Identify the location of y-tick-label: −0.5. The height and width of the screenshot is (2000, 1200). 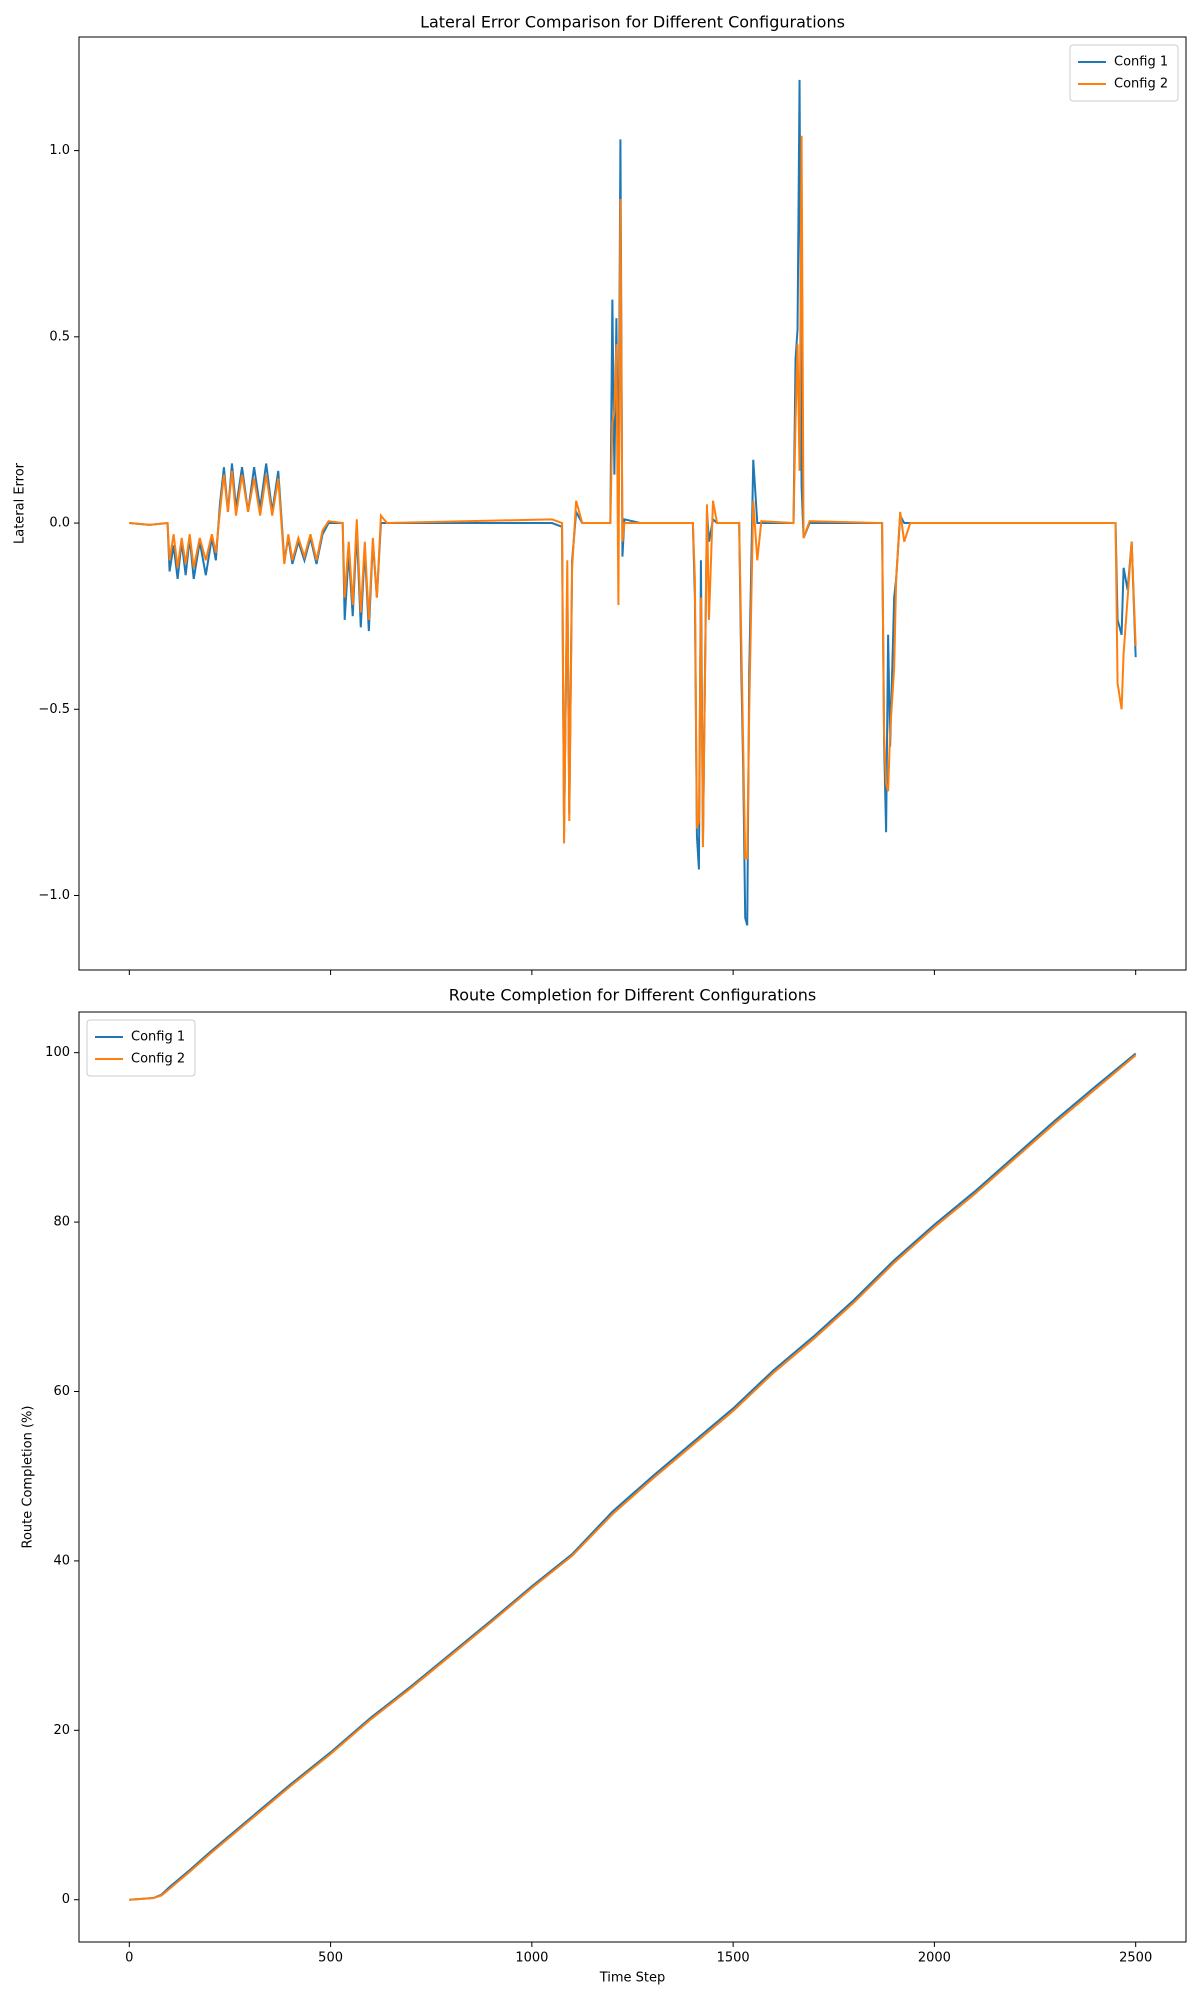
(54, 709).